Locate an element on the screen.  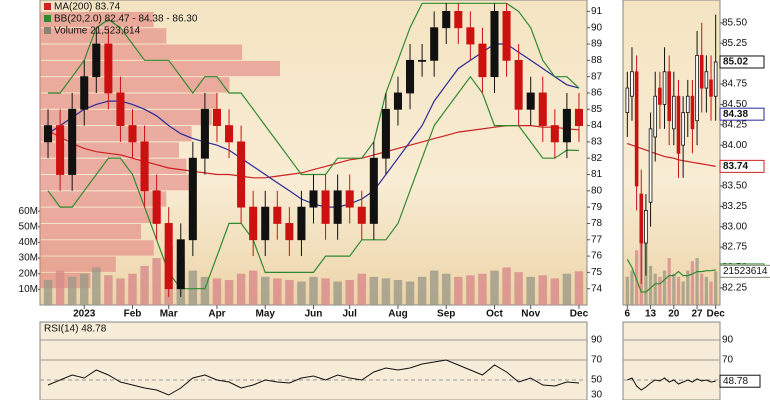
price-tick-label: 90 is located at coordinates (597, 27).